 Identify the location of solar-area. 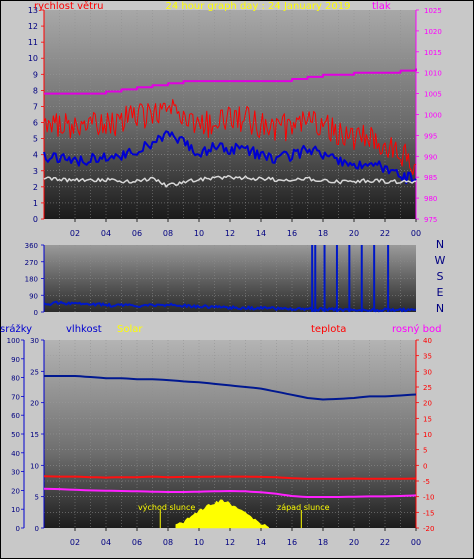
(222, 514).